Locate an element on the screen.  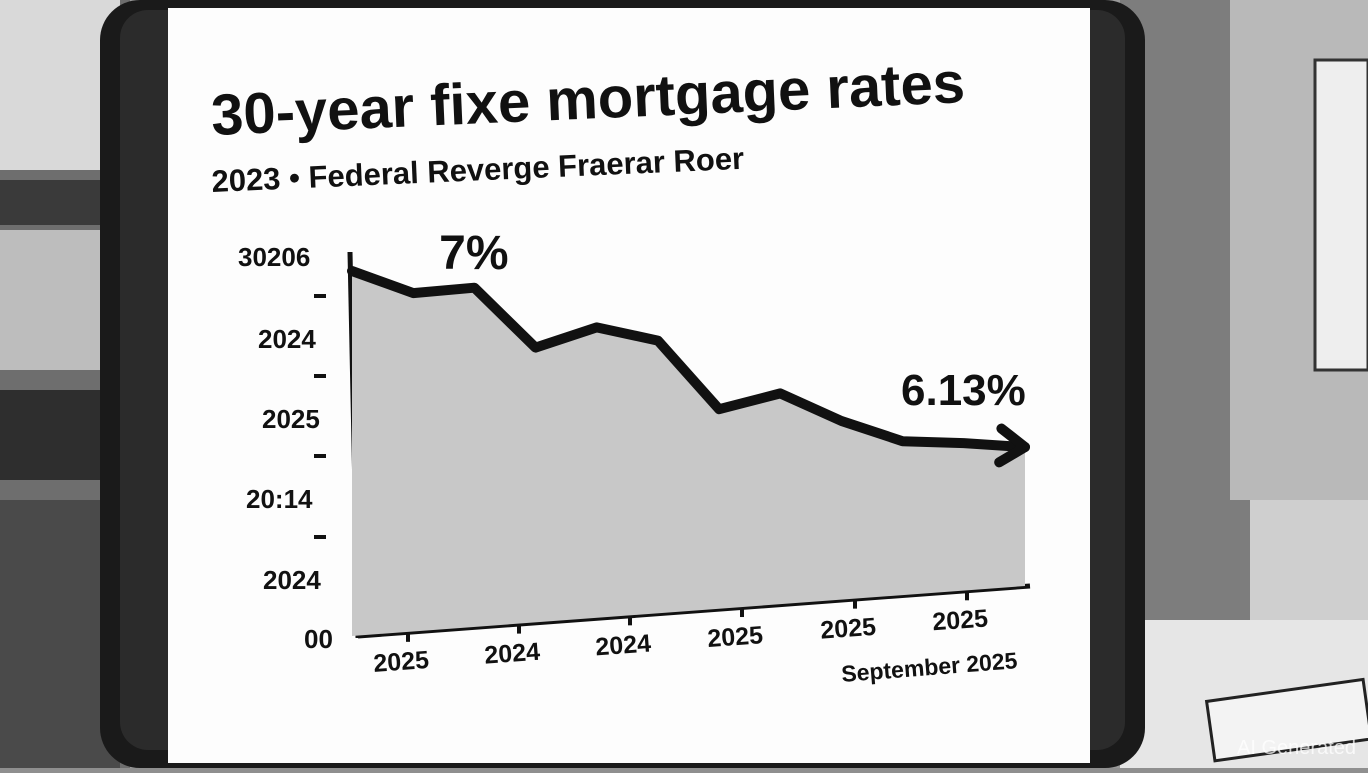
y-tick-label-4: 2024 is located at coordinates (292, 580).